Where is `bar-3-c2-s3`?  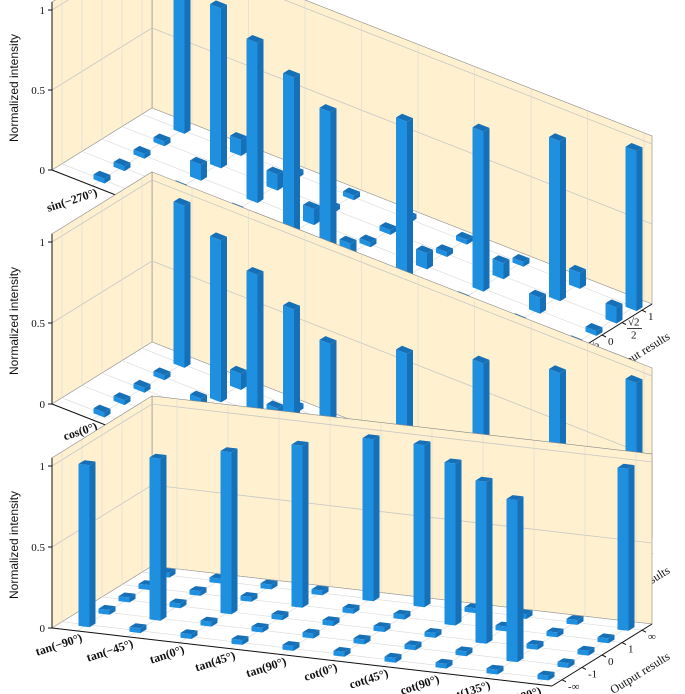
bar-3-c2-s3 is located at coordinates (249, 597).